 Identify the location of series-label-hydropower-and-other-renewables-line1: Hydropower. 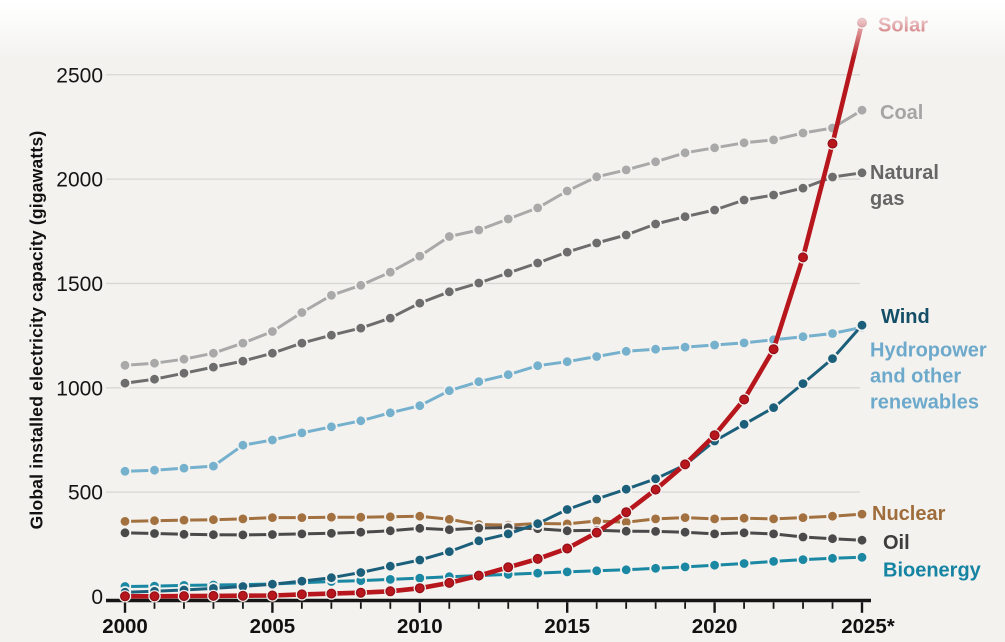
(928, 350).